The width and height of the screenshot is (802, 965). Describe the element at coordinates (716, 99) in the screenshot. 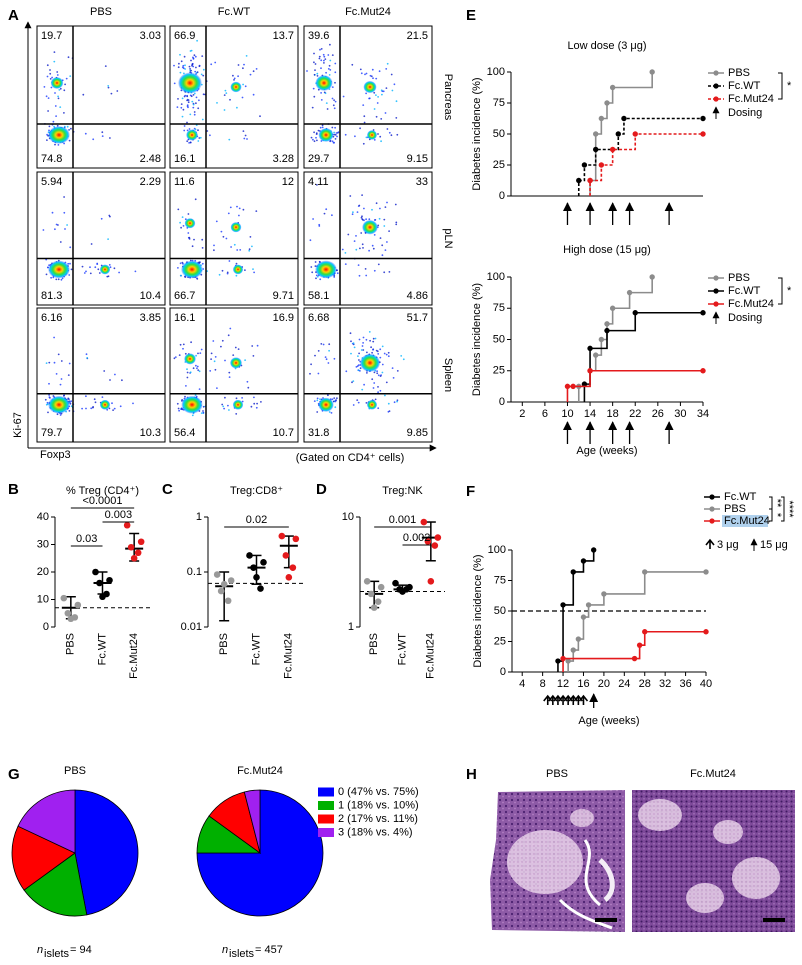

I see `legend-marker` at that location.